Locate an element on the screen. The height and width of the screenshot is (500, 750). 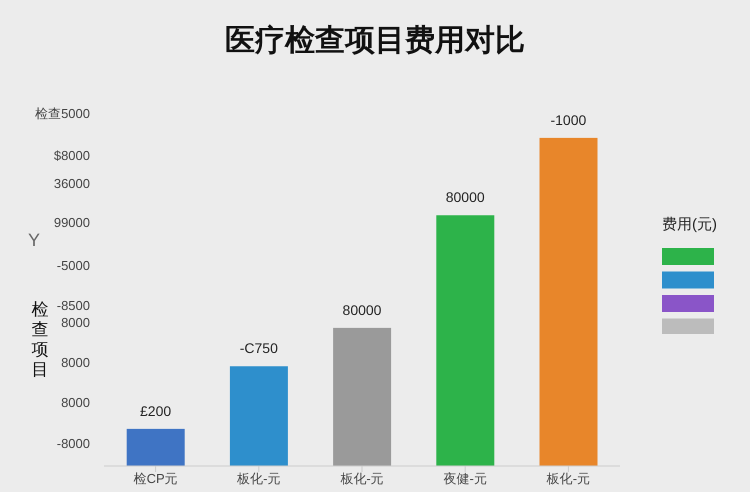
x-tick-label: 检CP元 is located at coordinates (156, 478).